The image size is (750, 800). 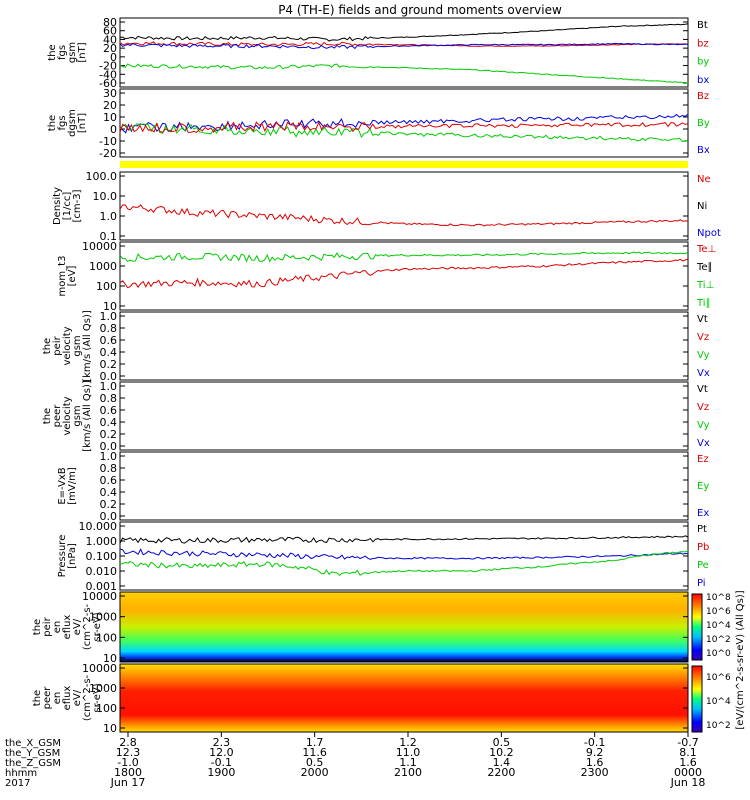 I want to click on colorbar-tick-label: 10^4, so click(x=718, y=626).